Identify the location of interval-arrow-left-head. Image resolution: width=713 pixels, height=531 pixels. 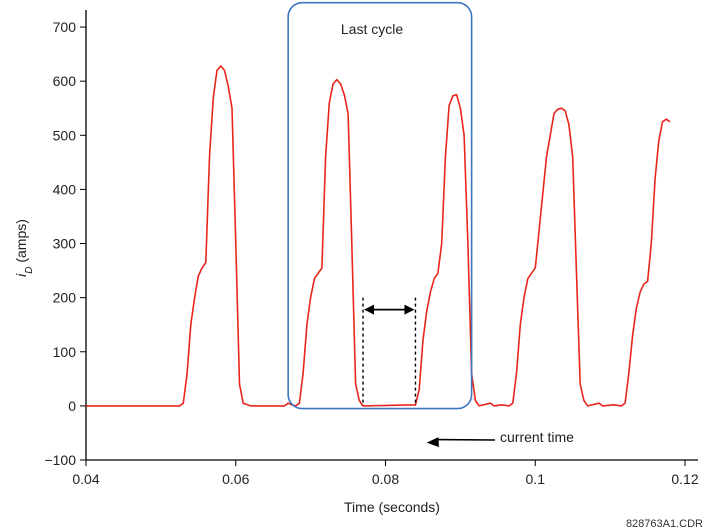
(369, 309).